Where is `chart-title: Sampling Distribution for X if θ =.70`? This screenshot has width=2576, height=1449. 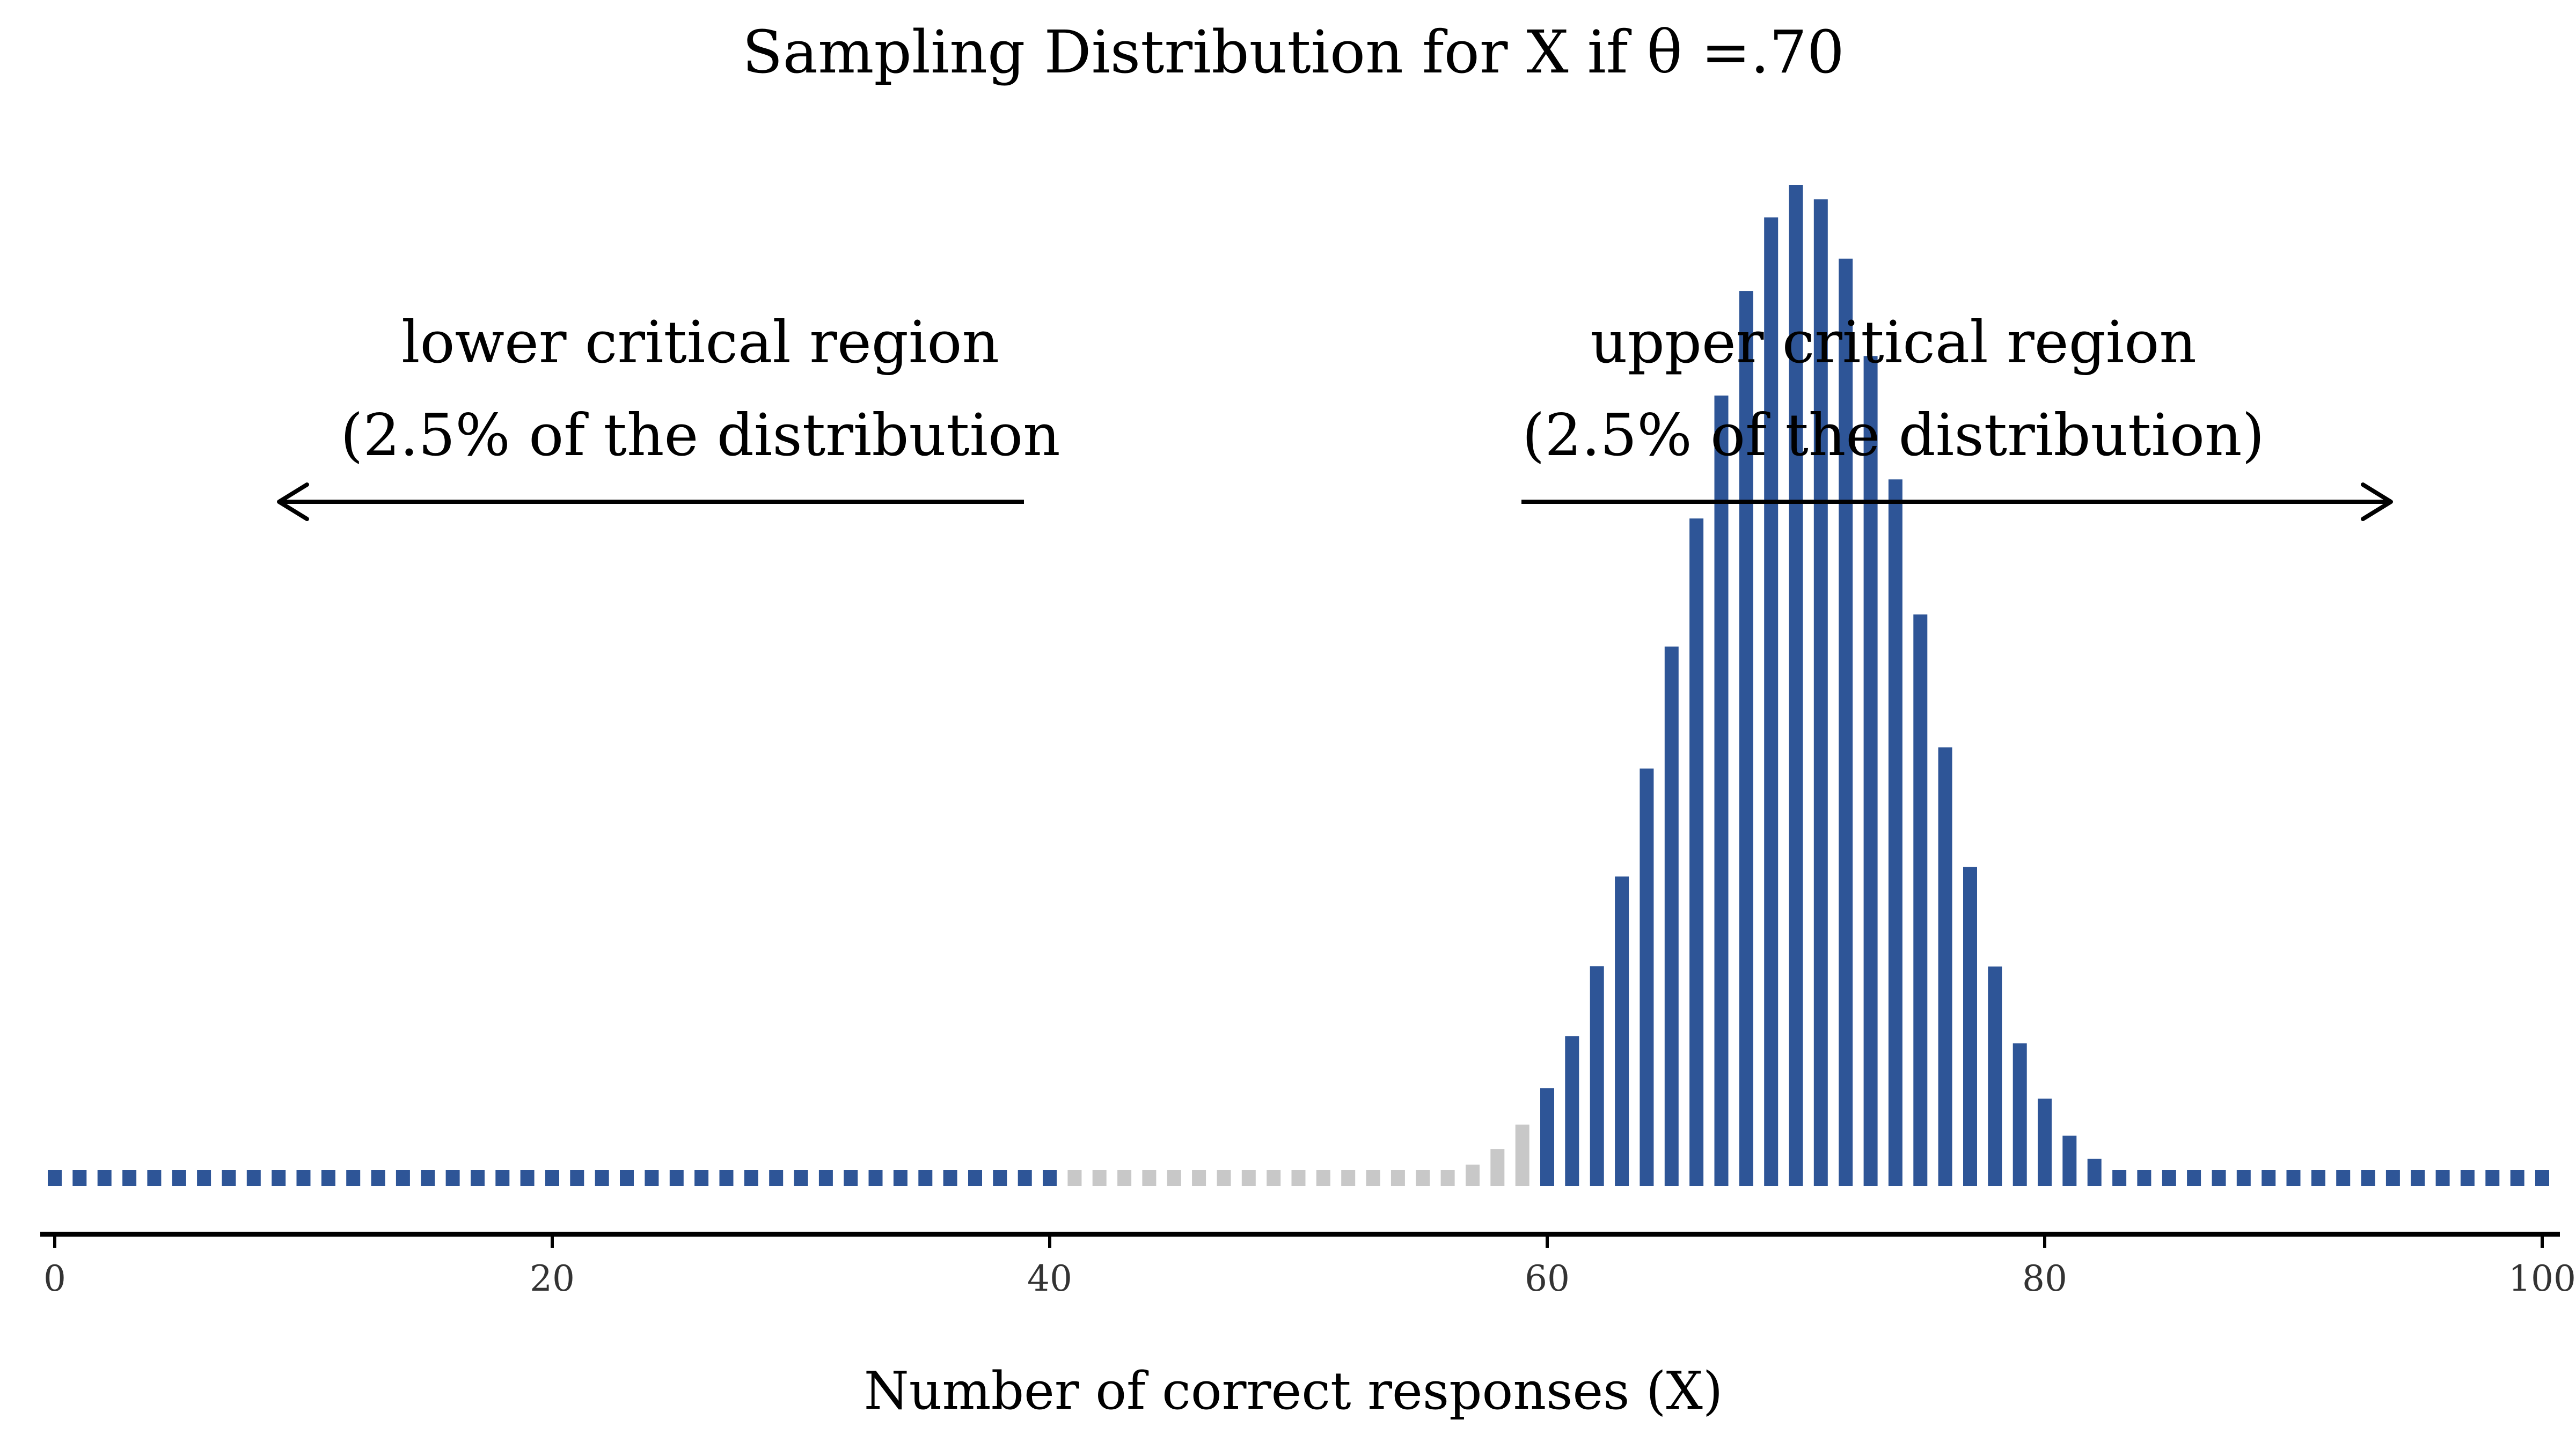 chart-title: Sampling Distribution for X if θ =.70 is located at coordinates (1293, 52).